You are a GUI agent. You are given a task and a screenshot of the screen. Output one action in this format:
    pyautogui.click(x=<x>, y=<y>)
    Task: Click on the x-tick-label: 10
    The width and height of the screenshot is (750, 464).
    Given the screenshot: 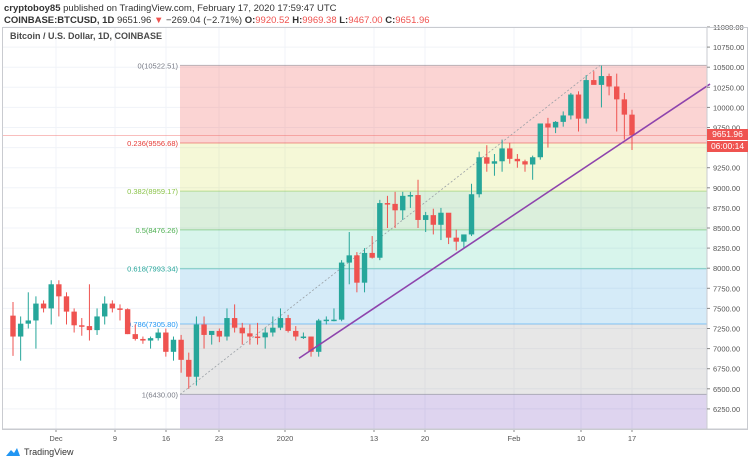 What is the action you would take?
    pyautogui.click(x=581, y=438)
    